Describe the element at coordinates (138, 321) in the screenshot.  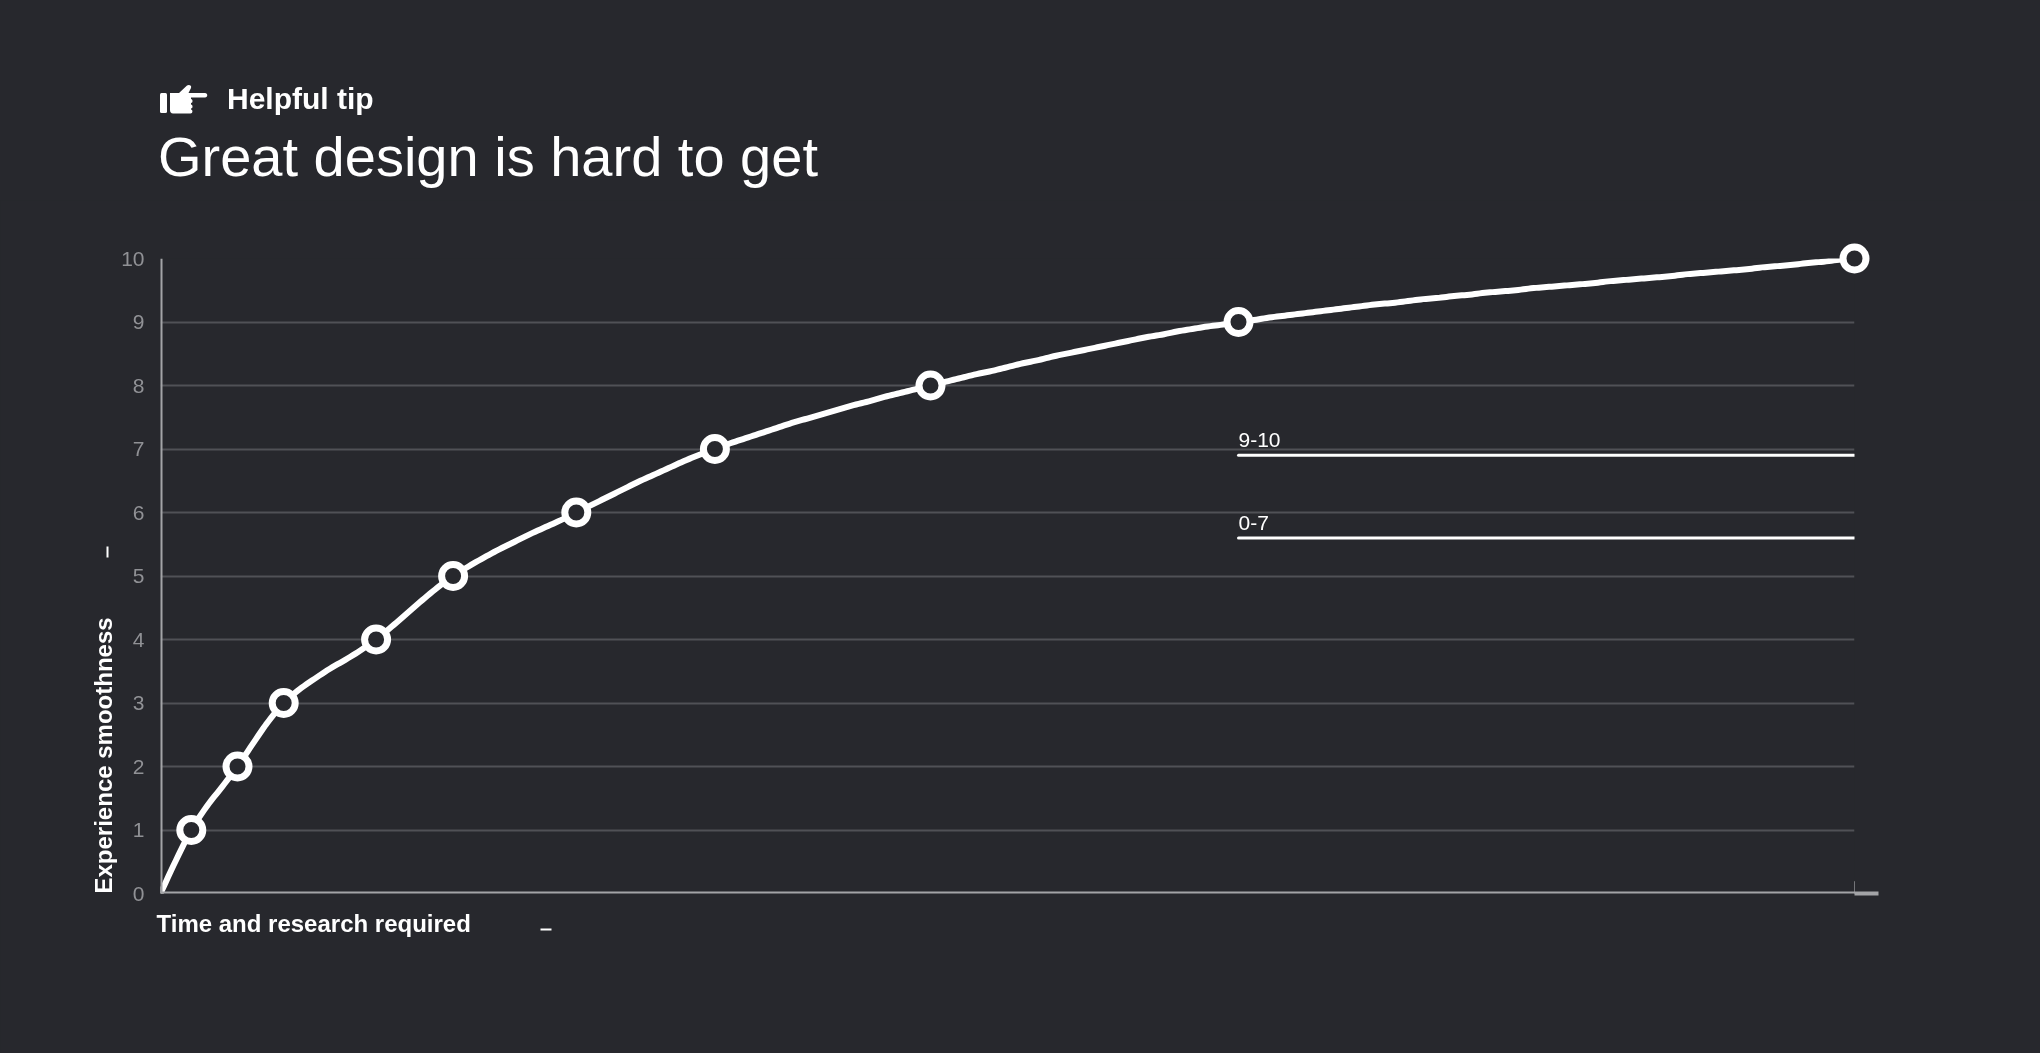
I see `y-tick-label: 9` at that location.